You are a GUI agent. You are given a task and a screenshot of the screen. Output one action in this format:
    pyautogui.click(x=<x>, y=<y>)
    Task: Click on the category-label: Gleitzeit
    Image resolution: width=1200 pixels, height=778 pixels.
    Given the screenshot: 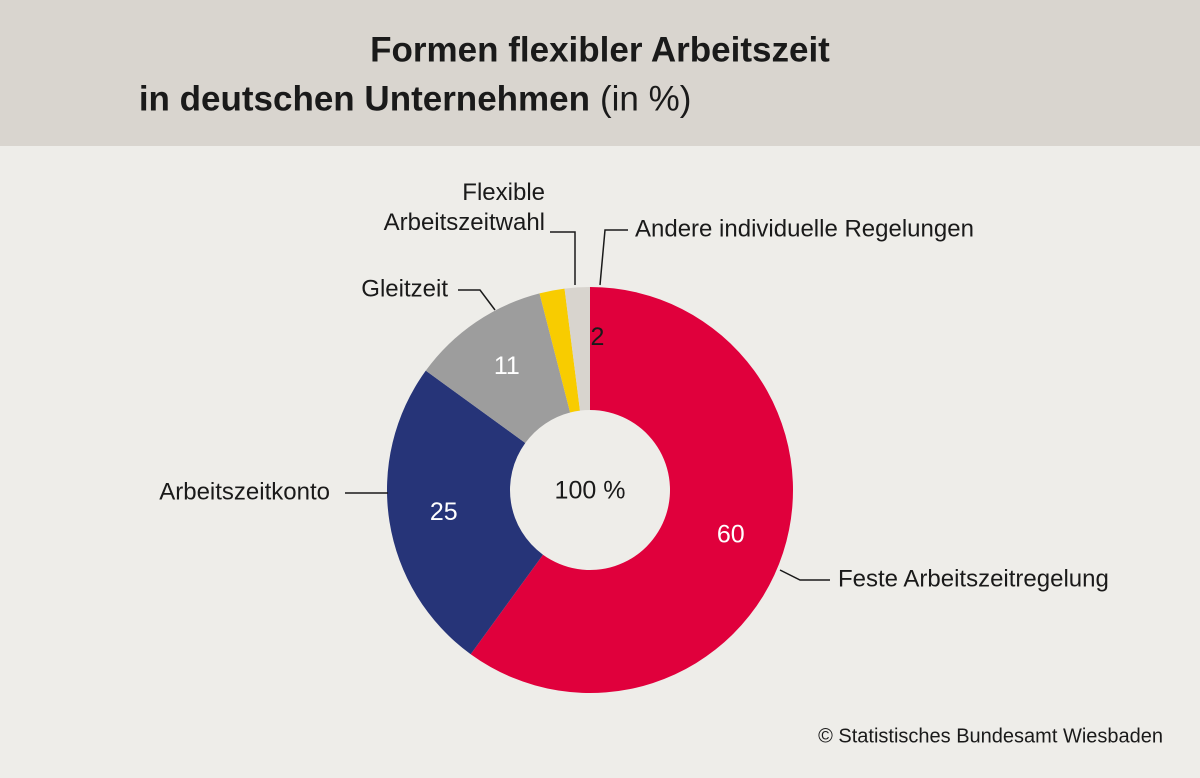 What is the action you would take?
    pyautogui.click(x=404, y=288)
    